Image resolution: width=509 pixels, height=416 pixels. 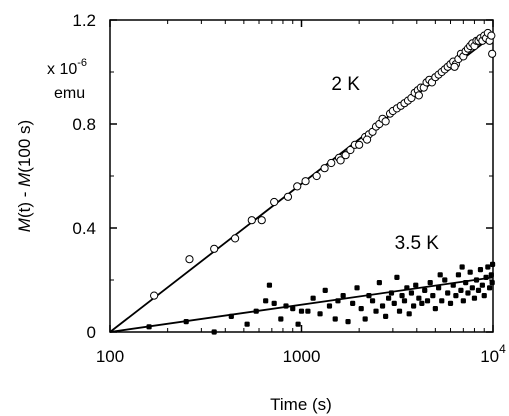 What do you see at coordinates (91, 332) in the screenshot?
I see `y-tick-label: 0` at bounding box center [91, 332].